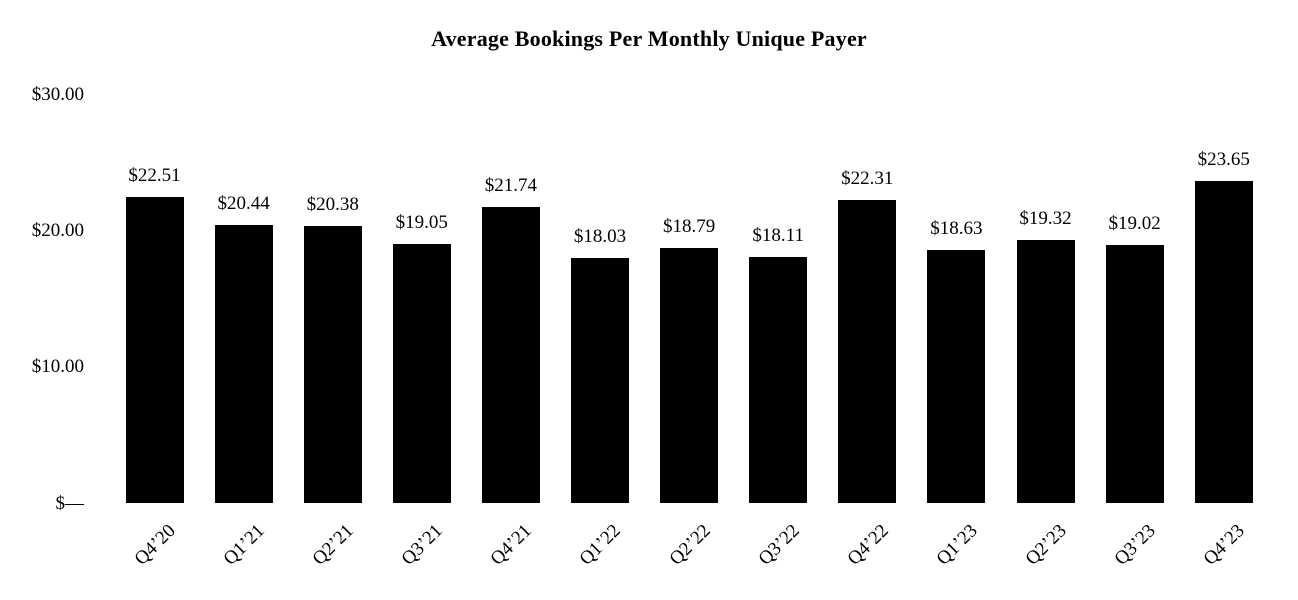  I want to click on bar-value-label: $20.44, so click(243, 204).